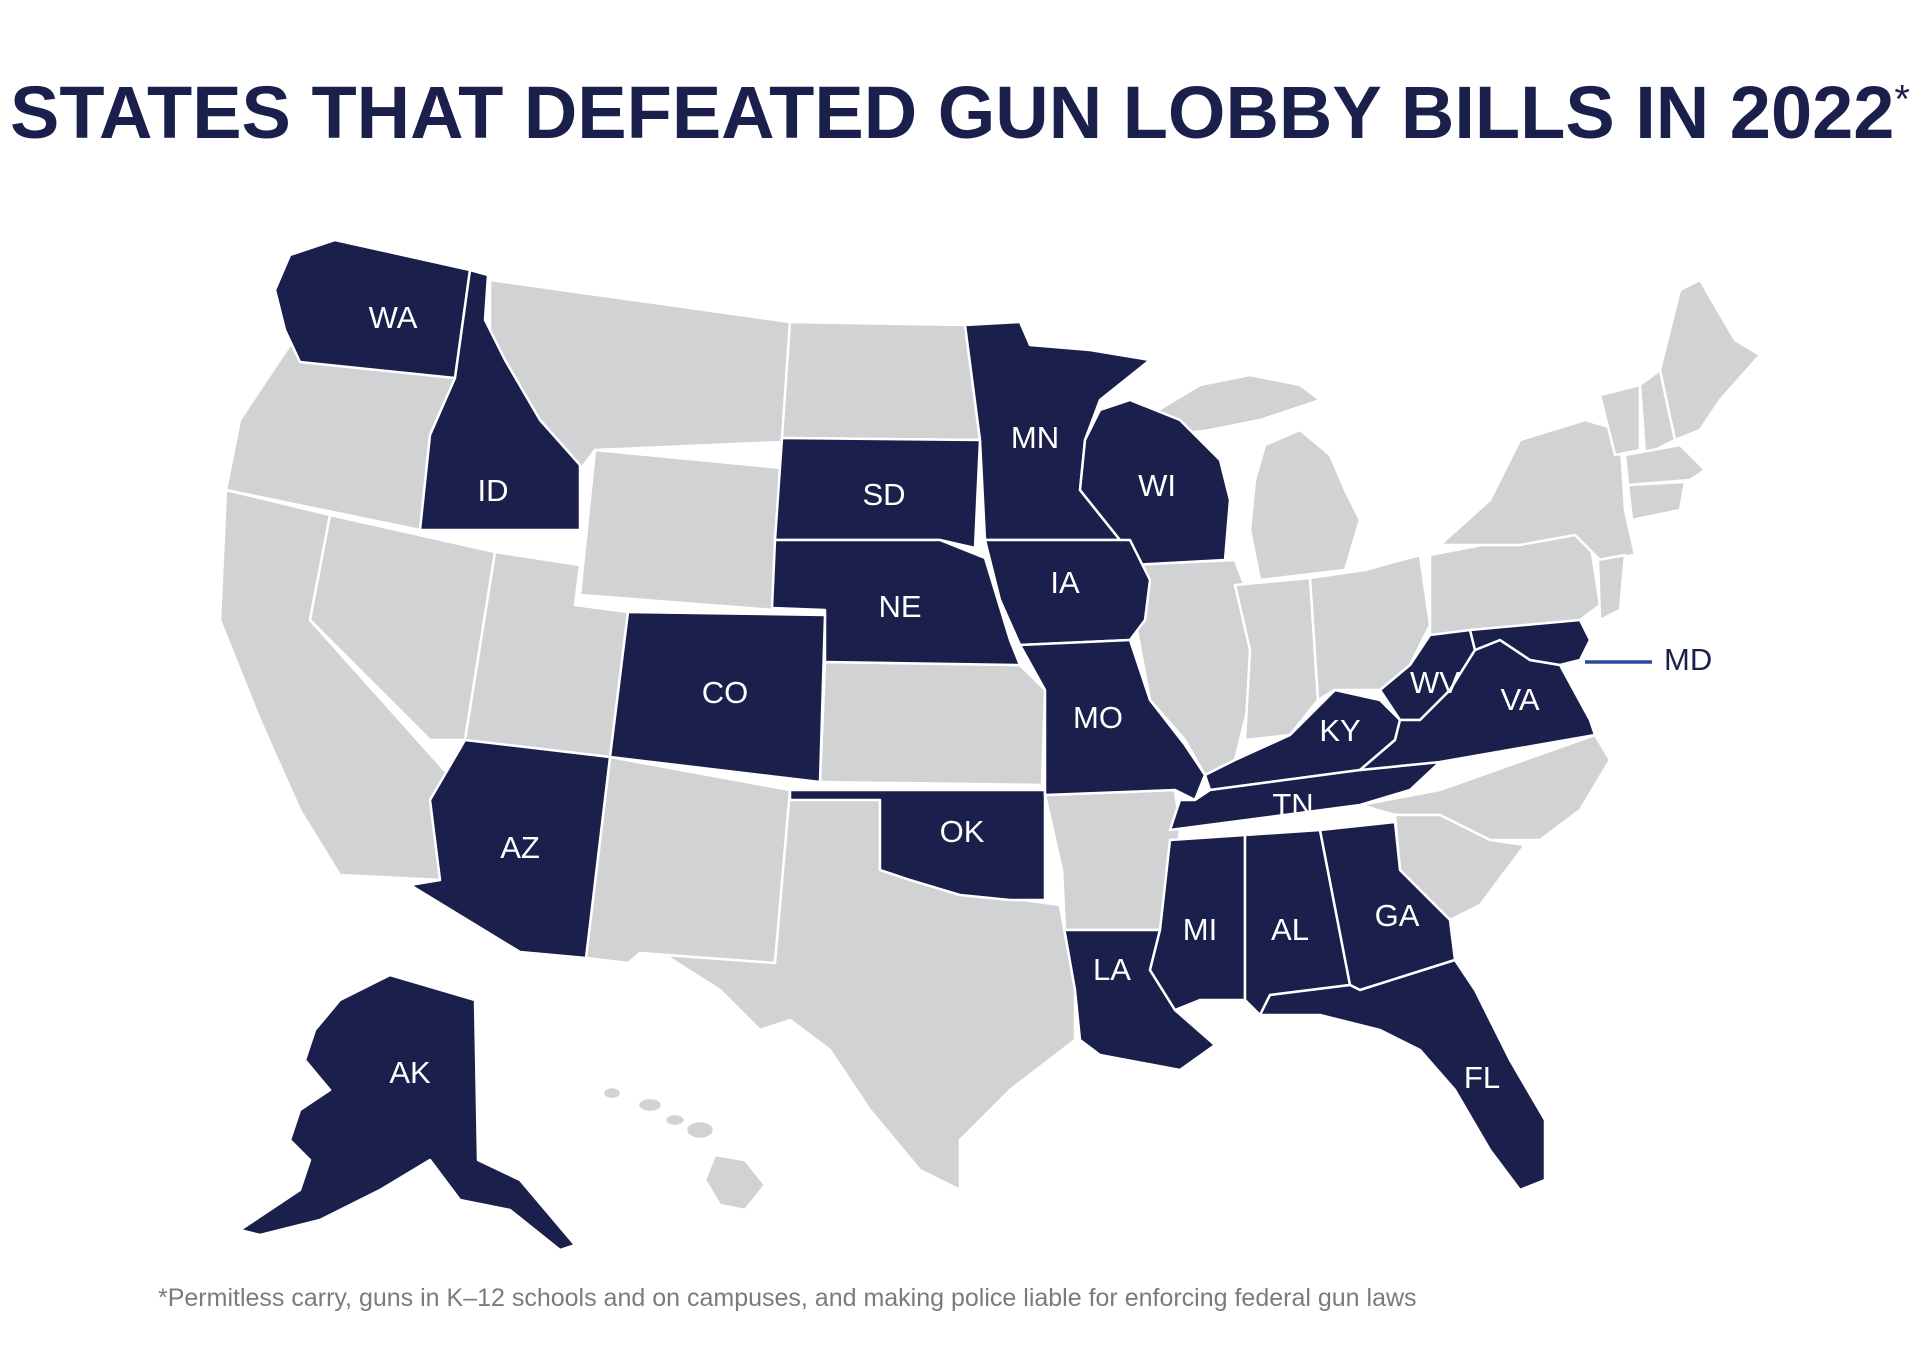  Describe the element at coordinates (1112, 969) in the screenshot. I see `label-la: LA` at that location.